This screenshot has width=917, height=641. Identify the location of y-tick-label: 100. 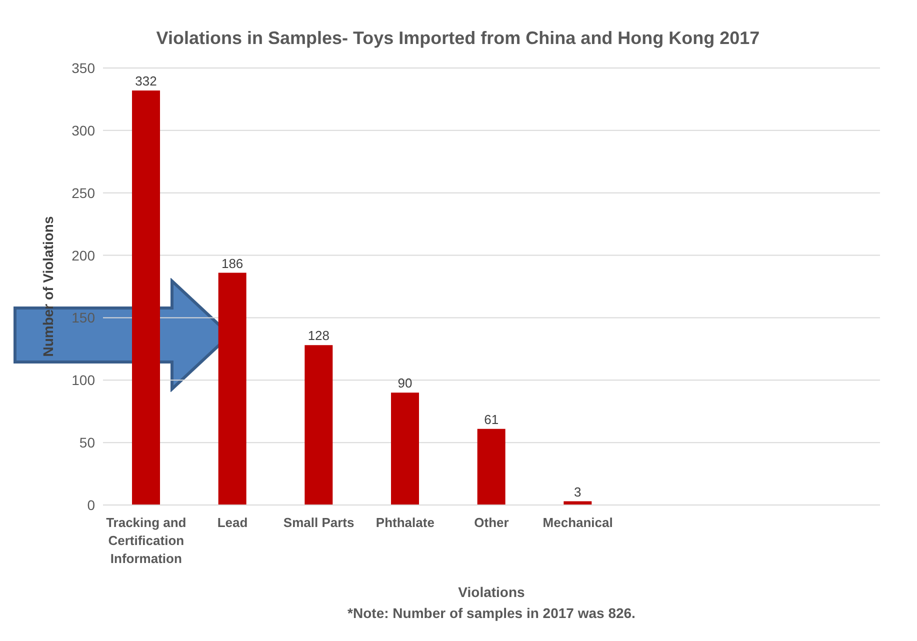
(84, 380).